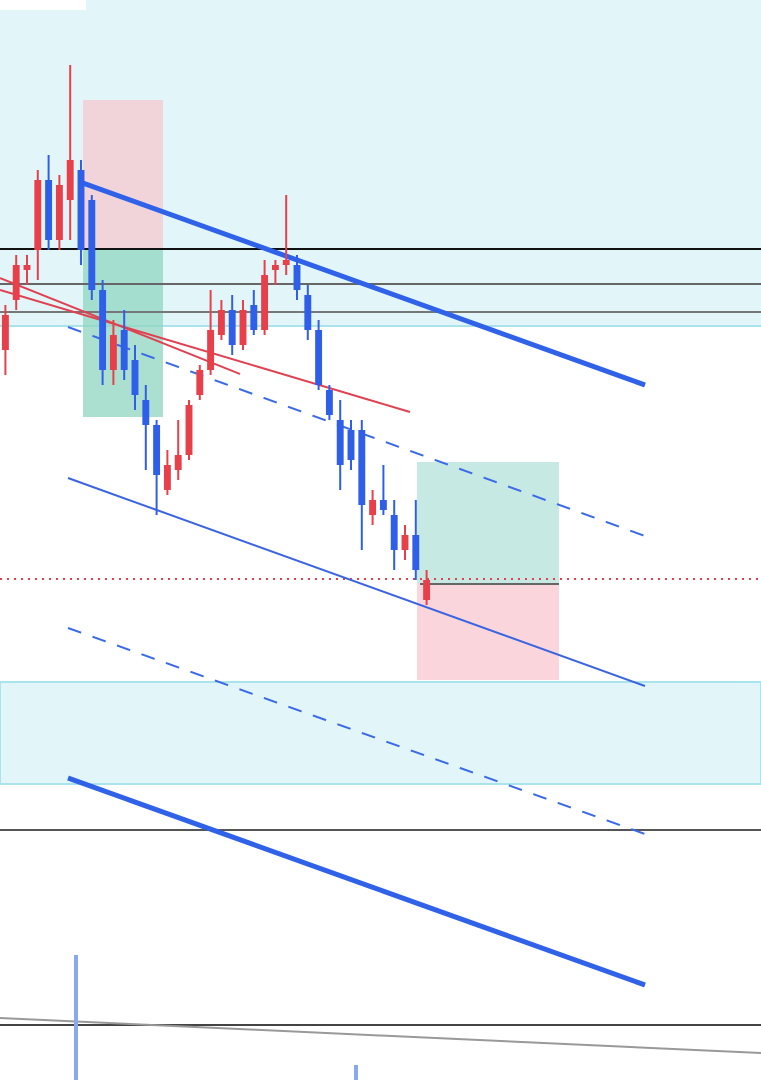 This screenshot has width=761, height=1080. What do you see at coordinates (43, 5) in the screenshot?
I see `panel` at bounding box center [43, 5].